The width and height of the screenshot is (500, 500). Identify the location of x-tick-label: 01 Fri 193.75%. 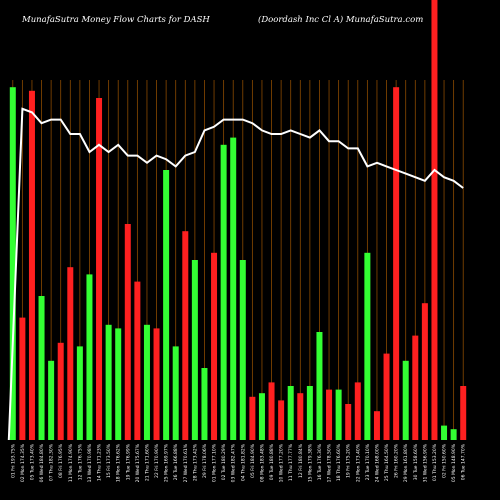
(13, 460).